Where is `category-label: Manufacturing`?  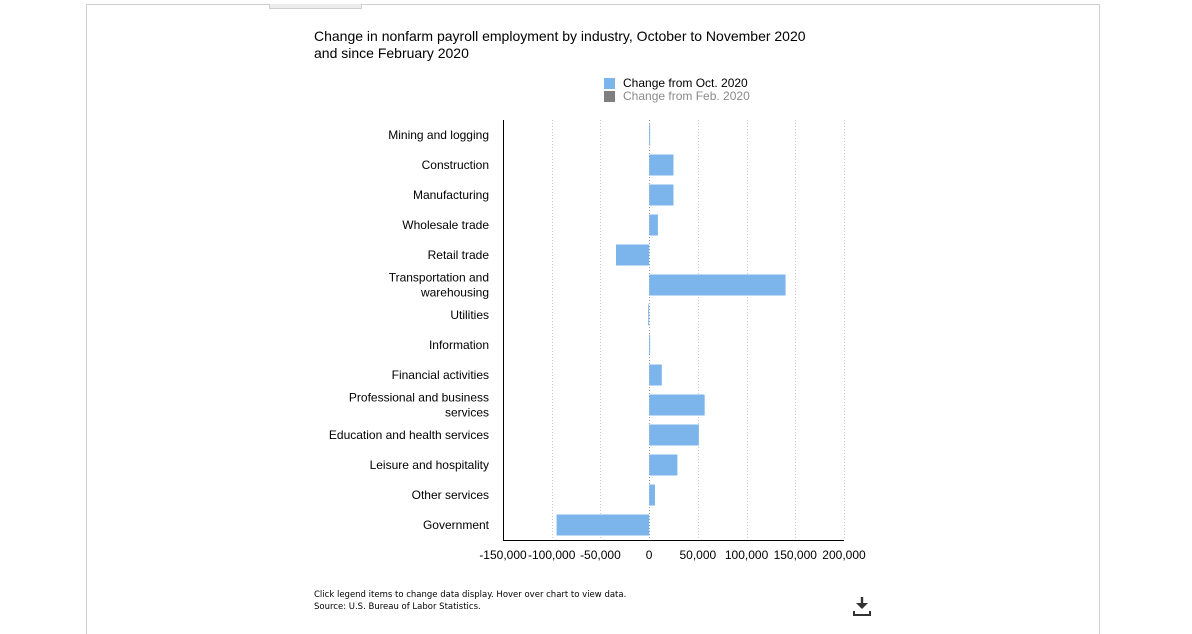 category-label: Manufacturing is located at coordinates (451, 195).